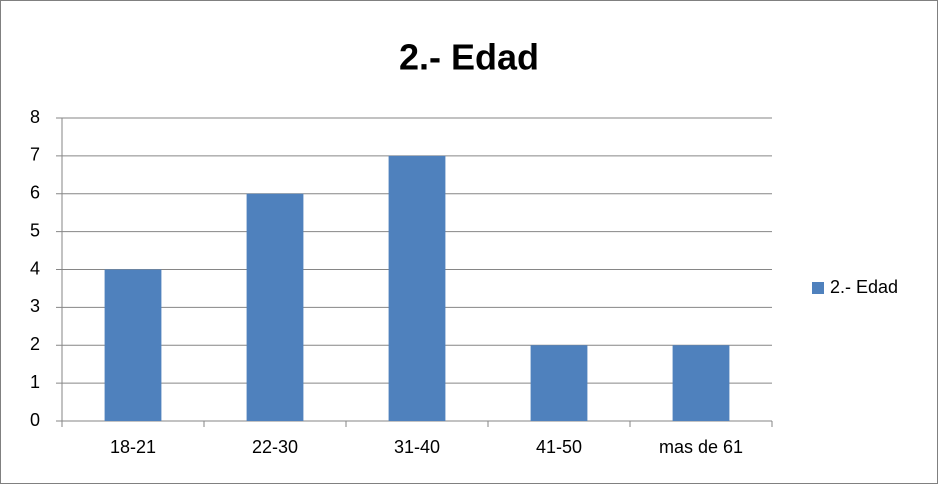  Describe the element at coordinates (35, 382) in the screenshot. I see `y-tick-label: 1` at that location.